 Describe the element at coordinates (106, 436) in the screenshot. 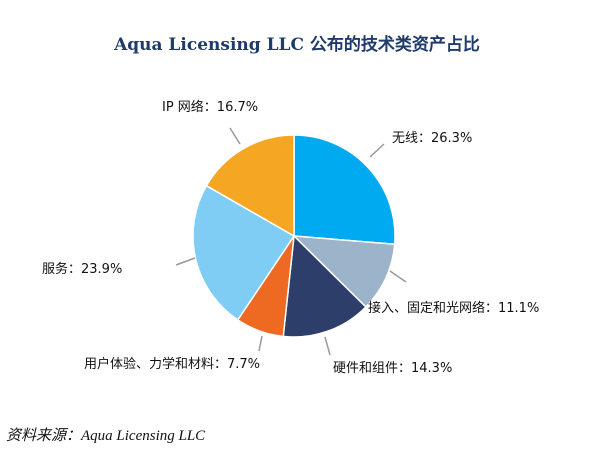

I see `source-note: 资料来源：Aqua Licensing LLC` at that location.